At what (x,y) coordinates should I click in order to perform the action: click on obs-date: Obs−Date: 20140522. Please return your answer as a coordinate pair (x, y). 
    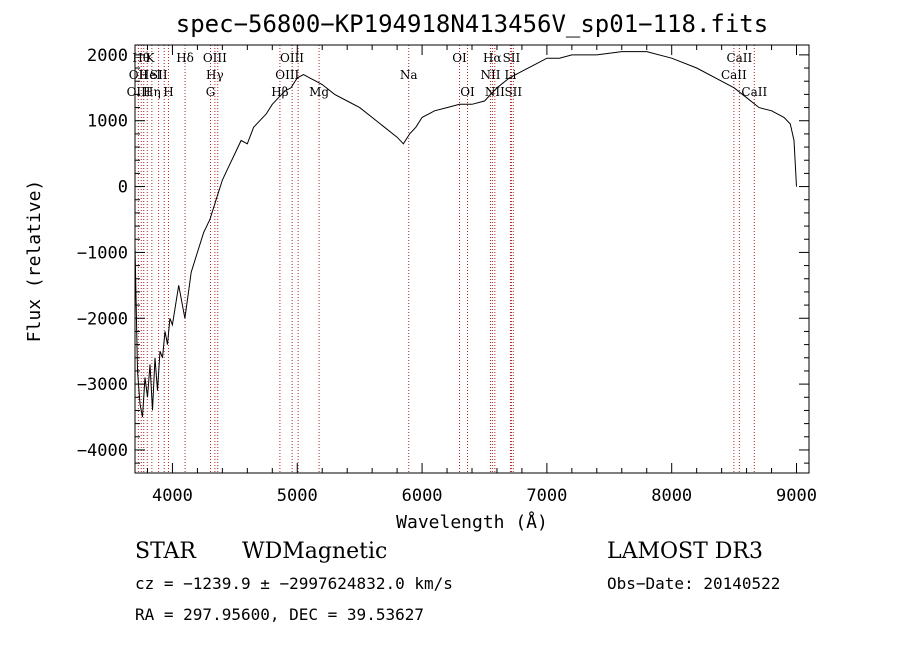
    Looking at the image, I should click on (693, 583).